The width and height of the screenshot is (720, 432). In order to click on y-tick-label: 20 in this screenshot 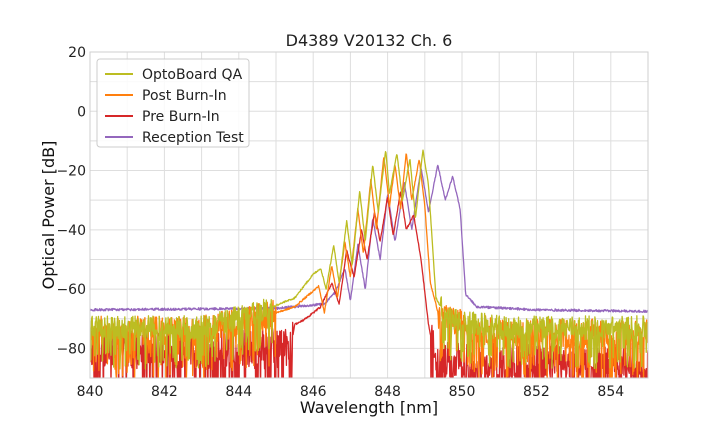, I will do `click(77, 53)`.